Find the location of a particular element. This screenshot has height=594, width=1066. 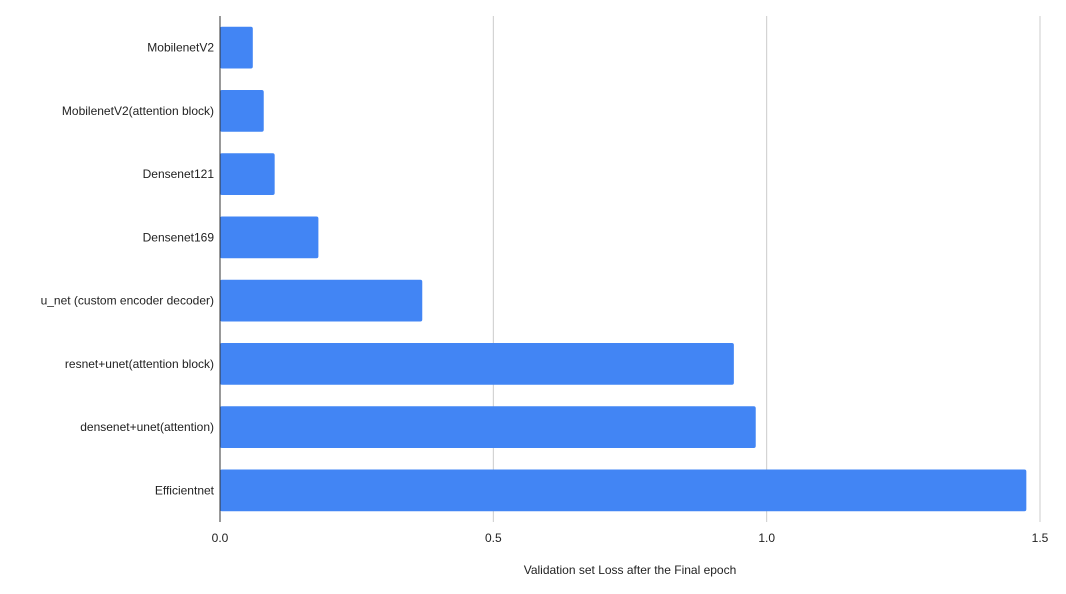

category-label: Densenet169 is located at coordinates (179, 237).